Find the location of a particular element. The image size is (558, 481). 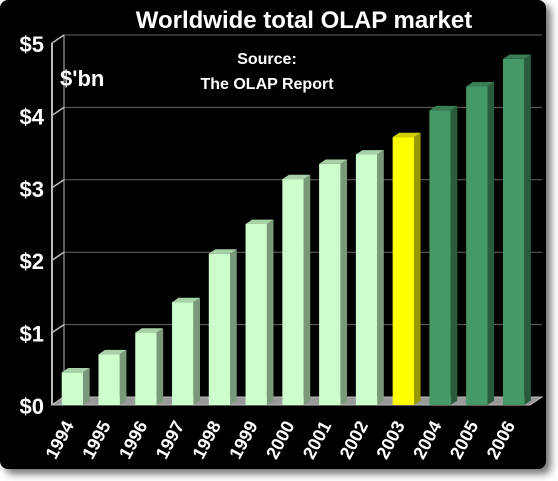

y-tick-label: $2 is located at coordinates (32, 261).